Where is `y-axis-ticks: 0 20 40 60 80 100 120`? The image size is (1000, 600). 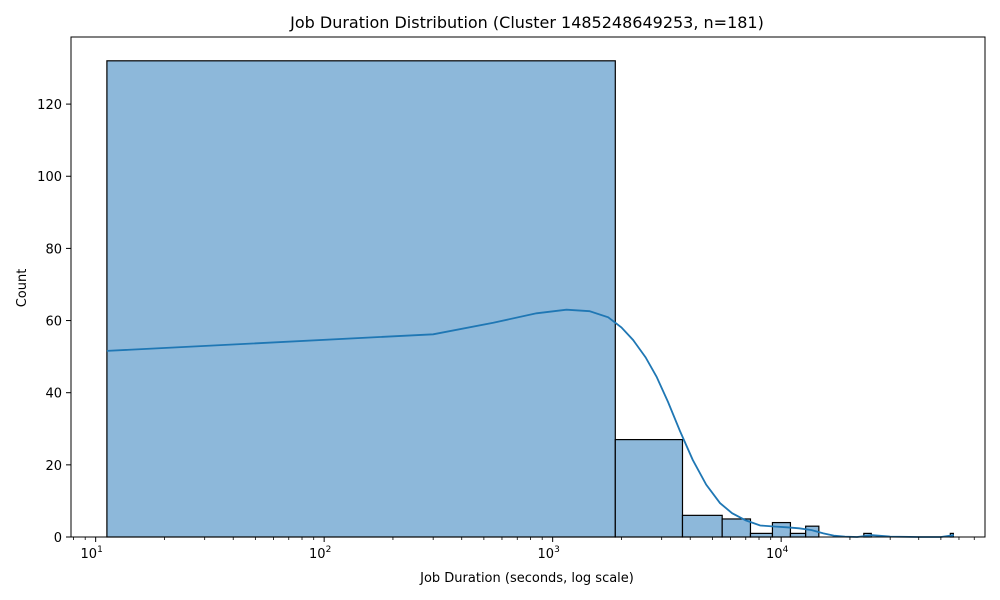
y-axis-ticks: 0 20 40 60 80 100 120 is located at coordinates (54, 322).